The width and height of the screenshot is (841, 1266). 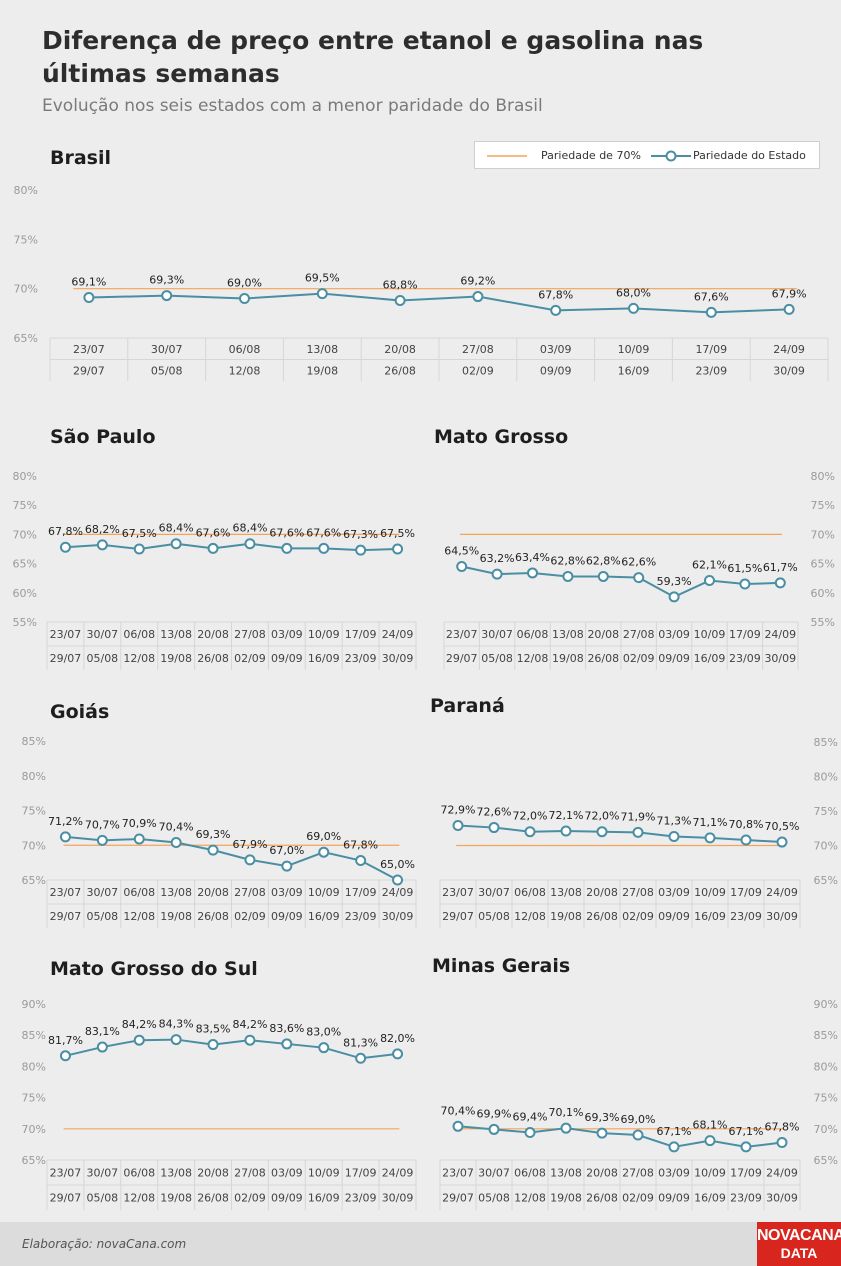 I want to click on goias-value-label: 67,9%, so click(x=249, y=844).